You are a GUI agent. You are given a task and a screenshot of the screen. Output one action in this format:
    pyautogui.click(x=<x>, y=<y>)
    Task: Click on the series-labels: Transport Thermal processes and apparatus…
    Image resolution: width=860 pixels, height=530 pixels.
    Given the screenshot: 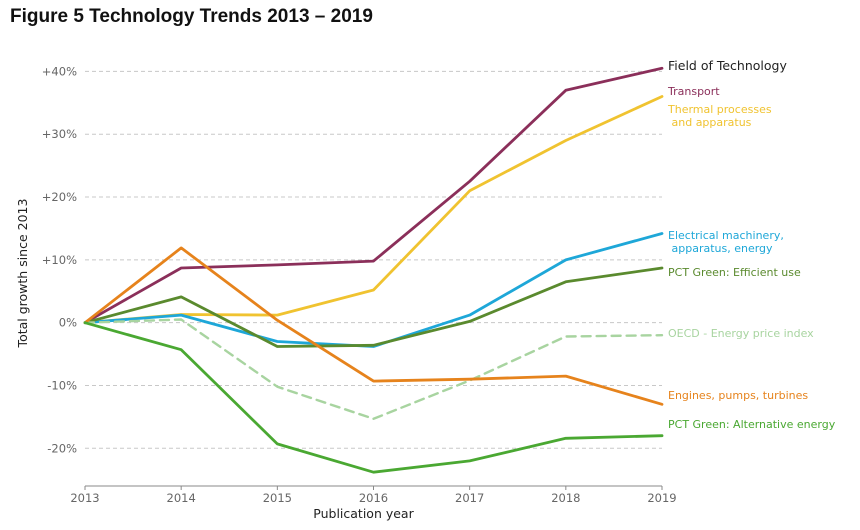 What is the action you would take?
    pyautogui.click(x=751, y=258)
    